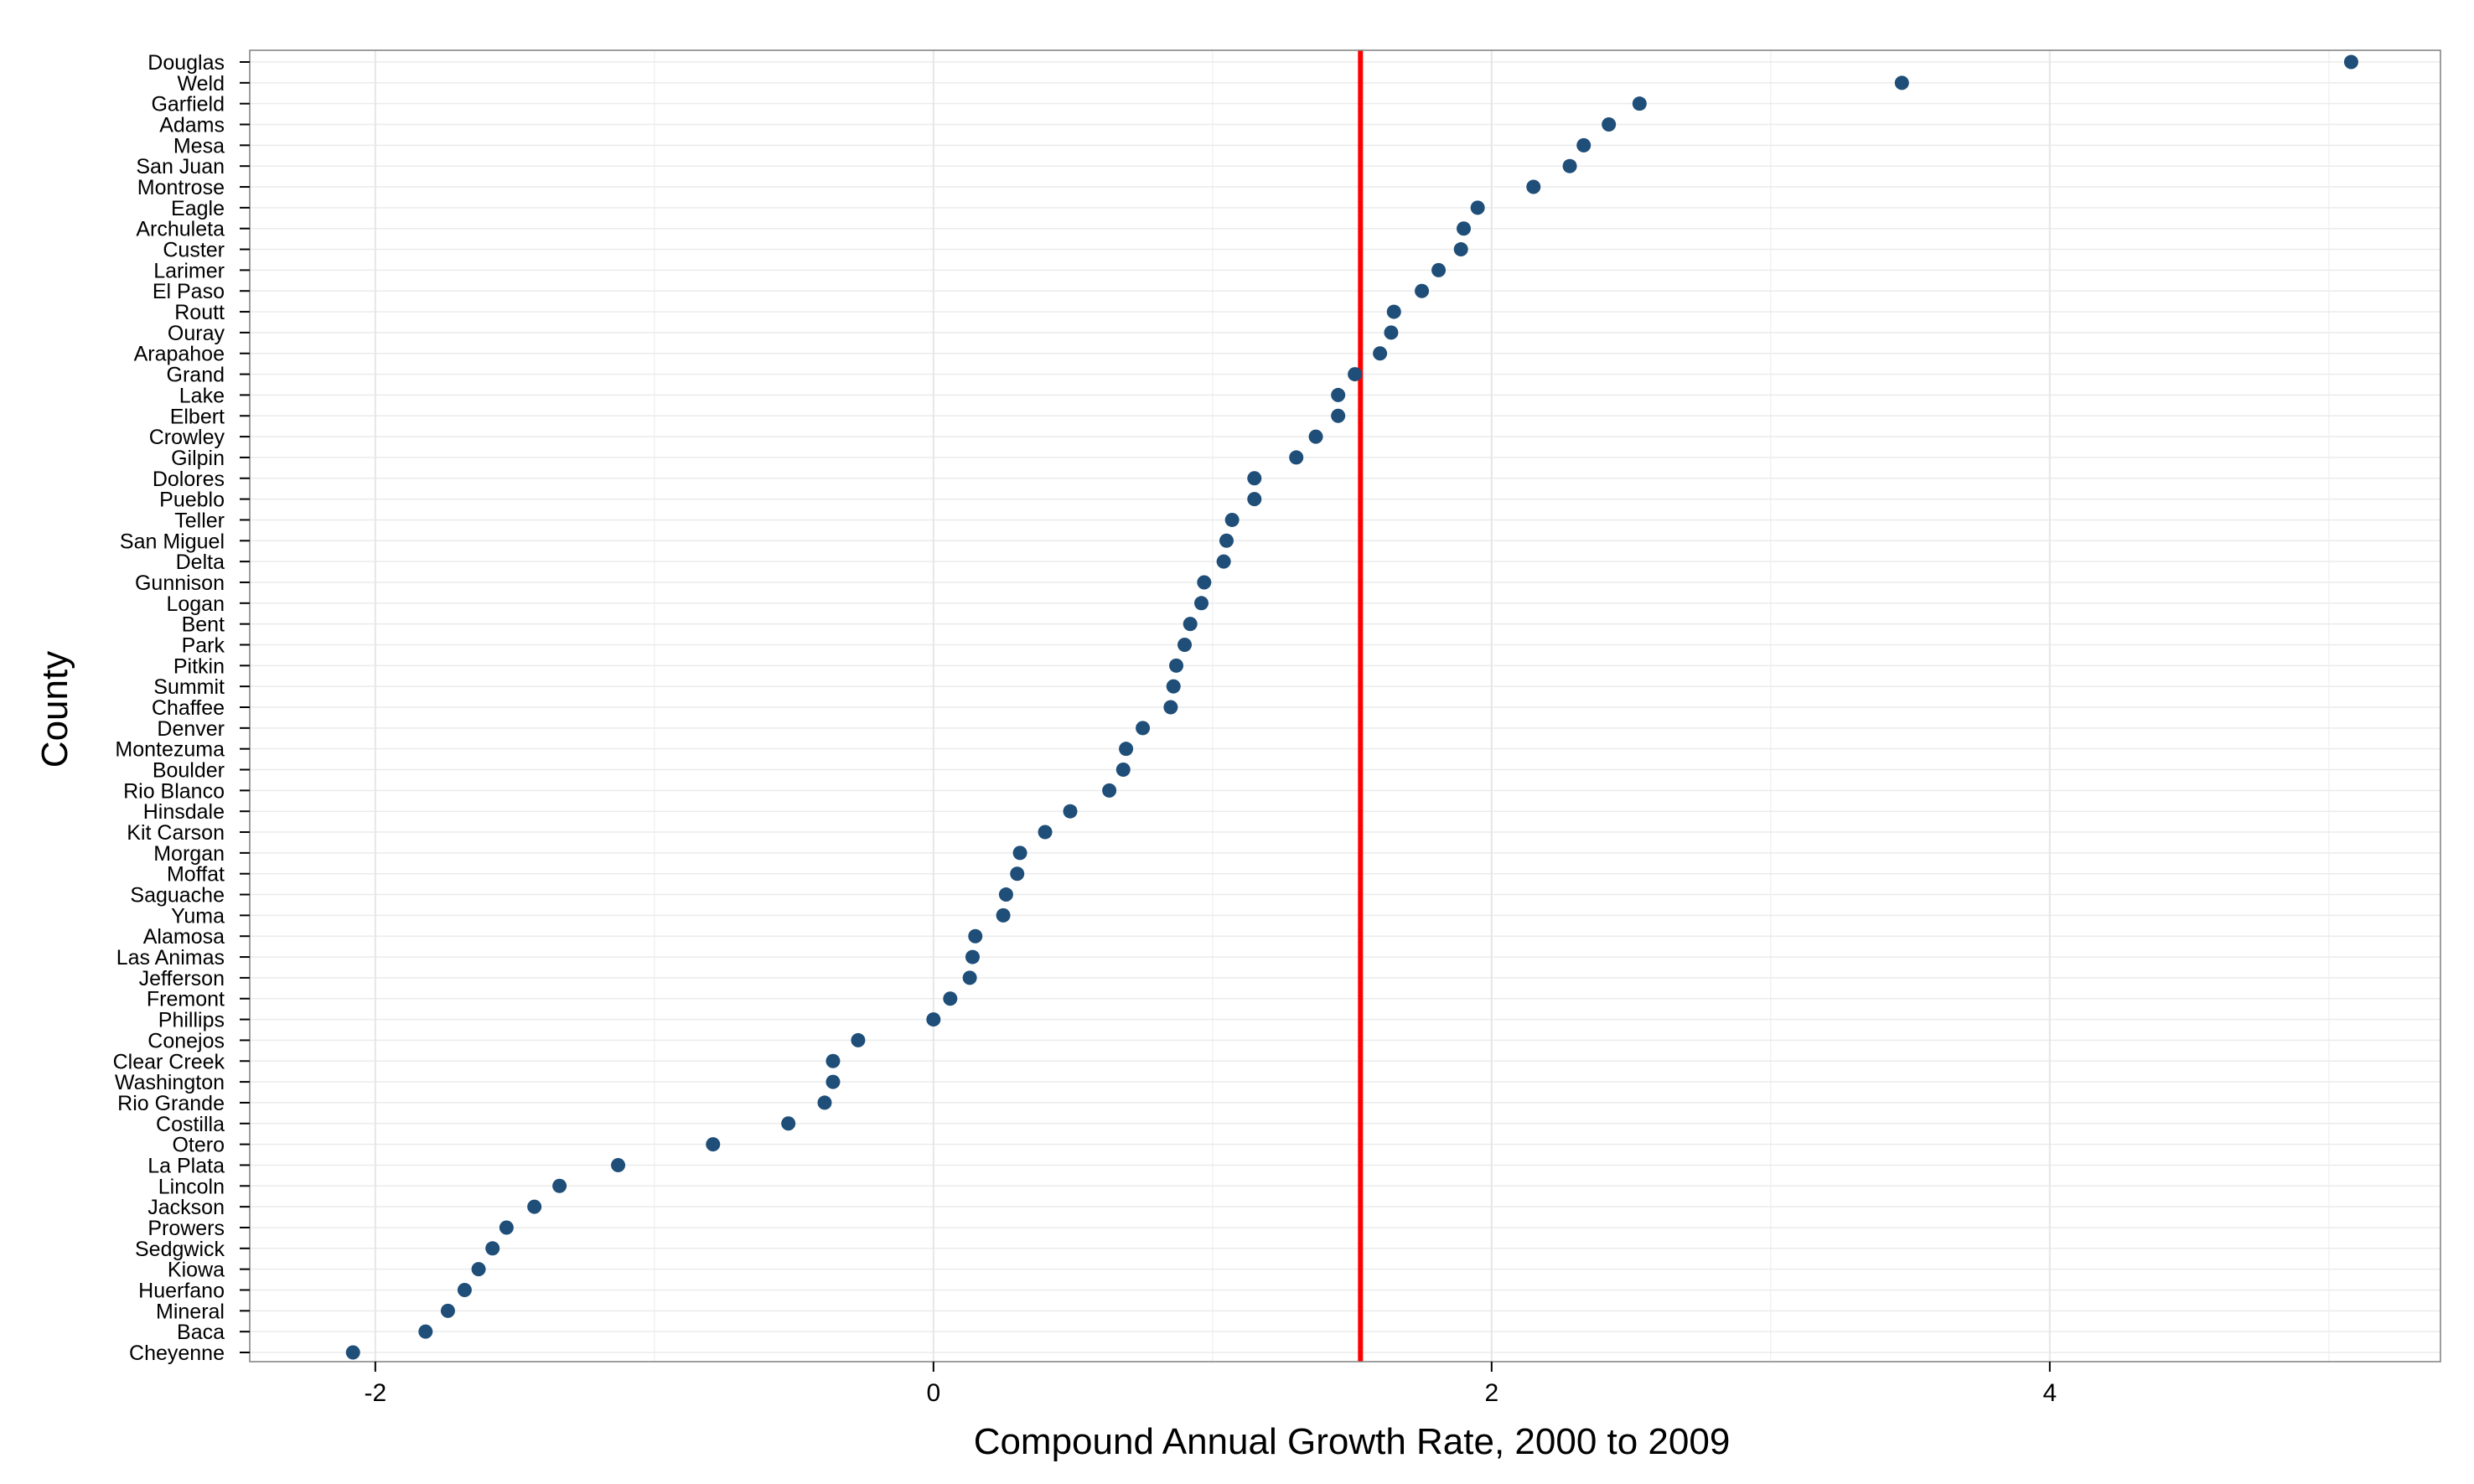 This screenshot has width=2474, height=1484. I want to click on y-tick-label: Clear Creek, so click(169, 1061).